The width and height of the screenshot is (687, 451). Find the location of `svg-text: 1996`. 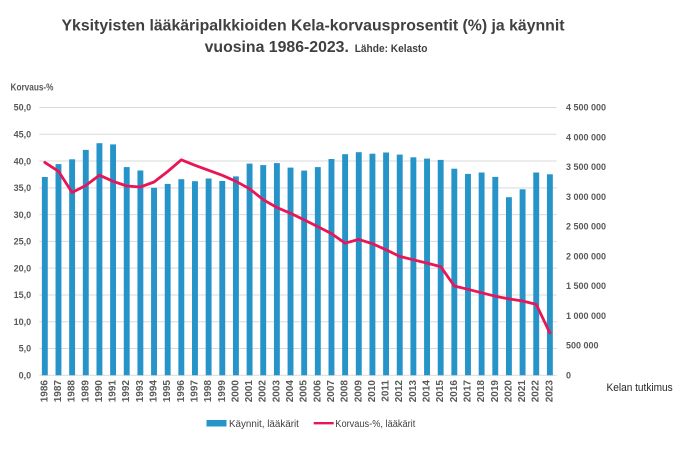

svg-text: 1996 is located at coordinates (181, 391).